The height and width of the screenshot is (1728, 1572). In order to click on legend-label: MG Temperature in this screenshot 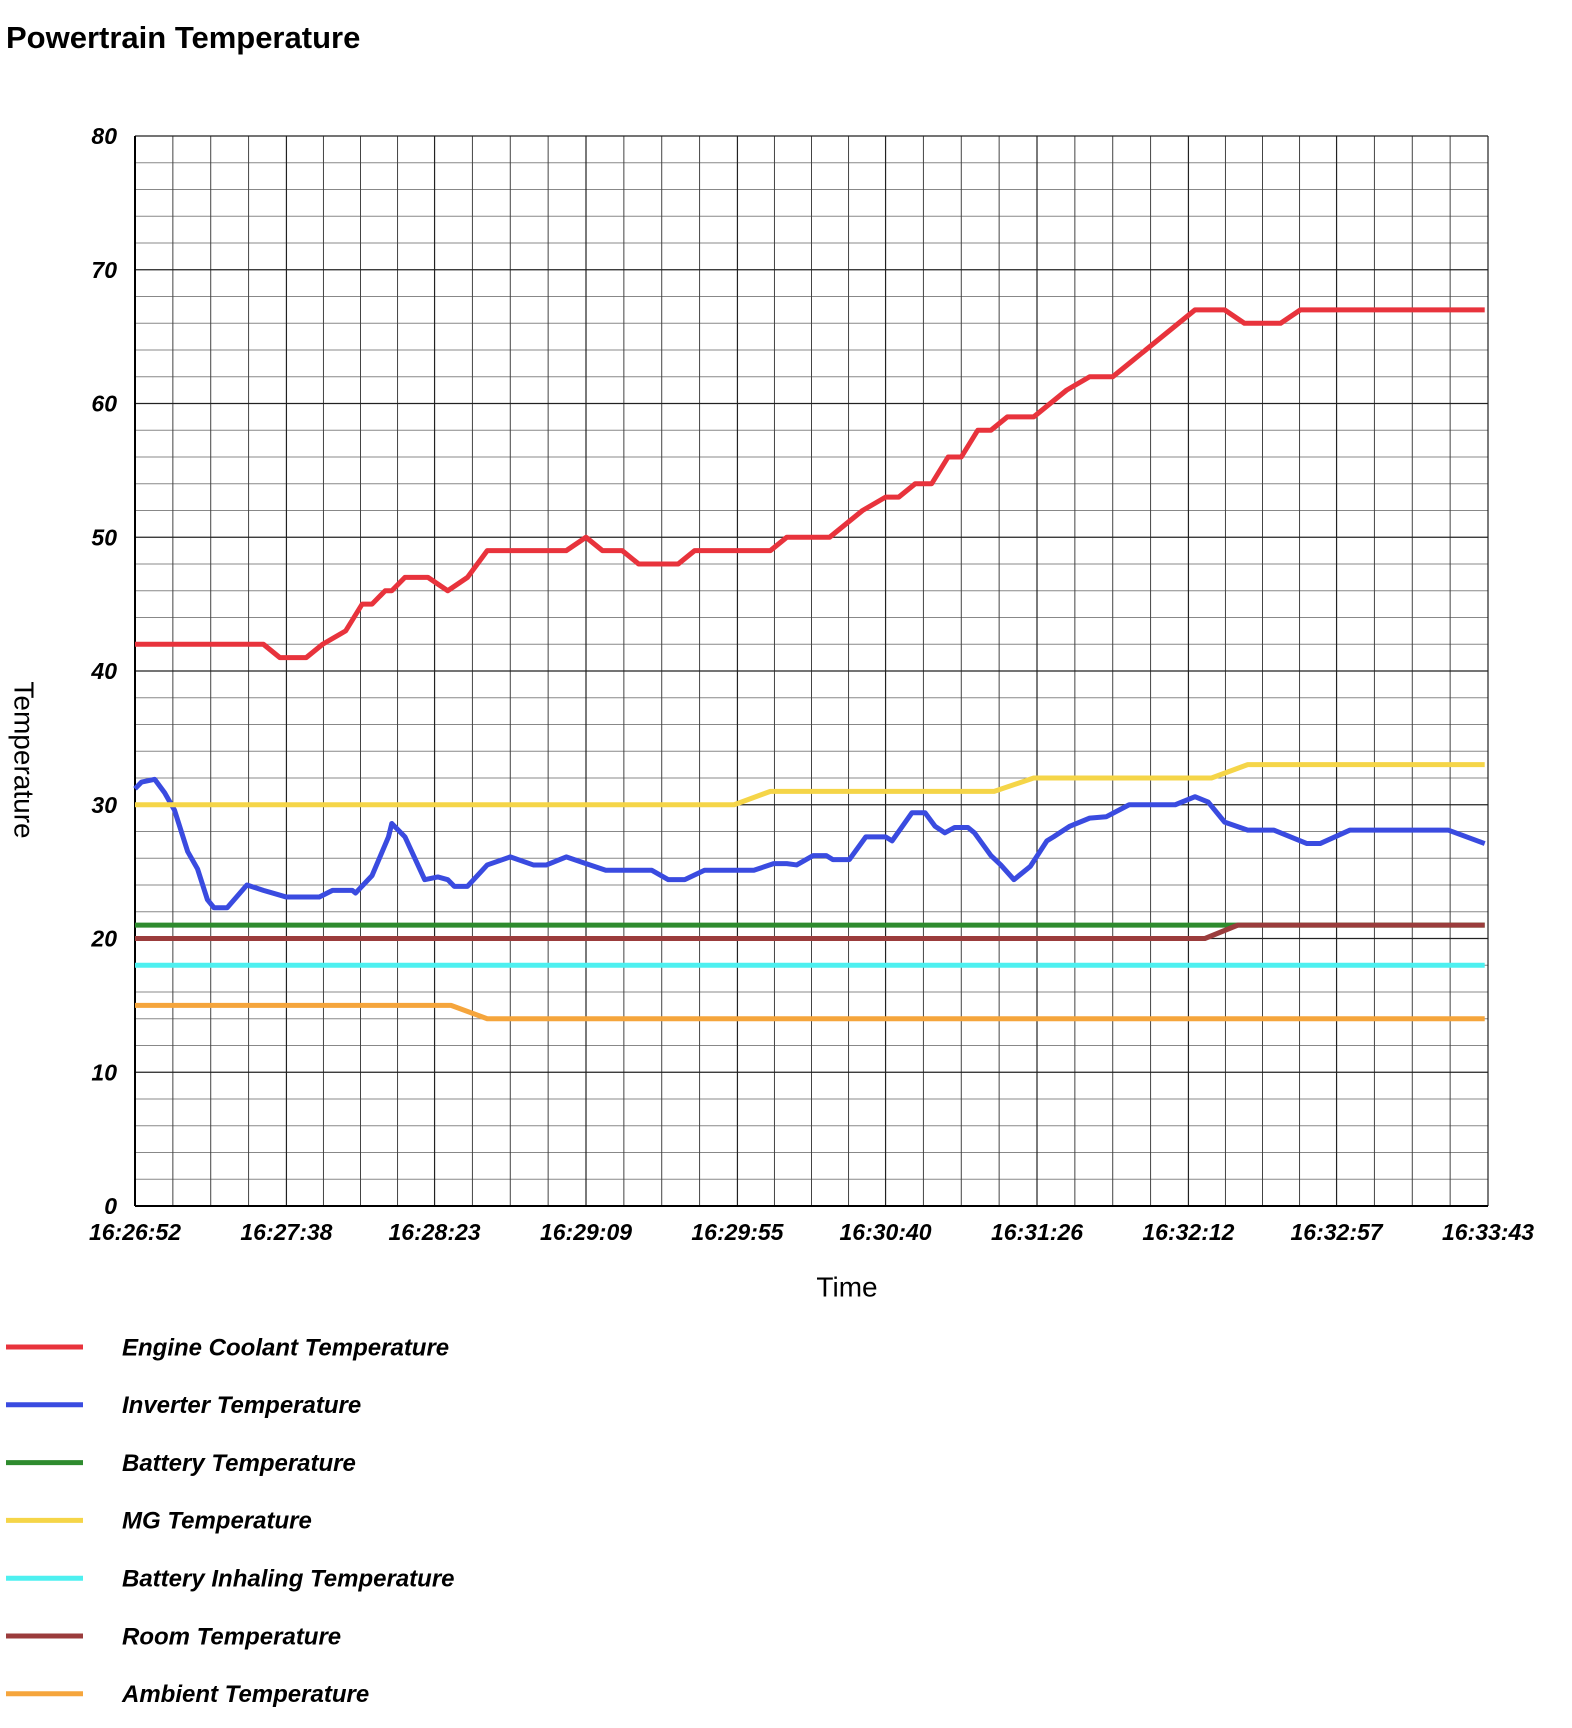, I will do `click(217, 1521)`.